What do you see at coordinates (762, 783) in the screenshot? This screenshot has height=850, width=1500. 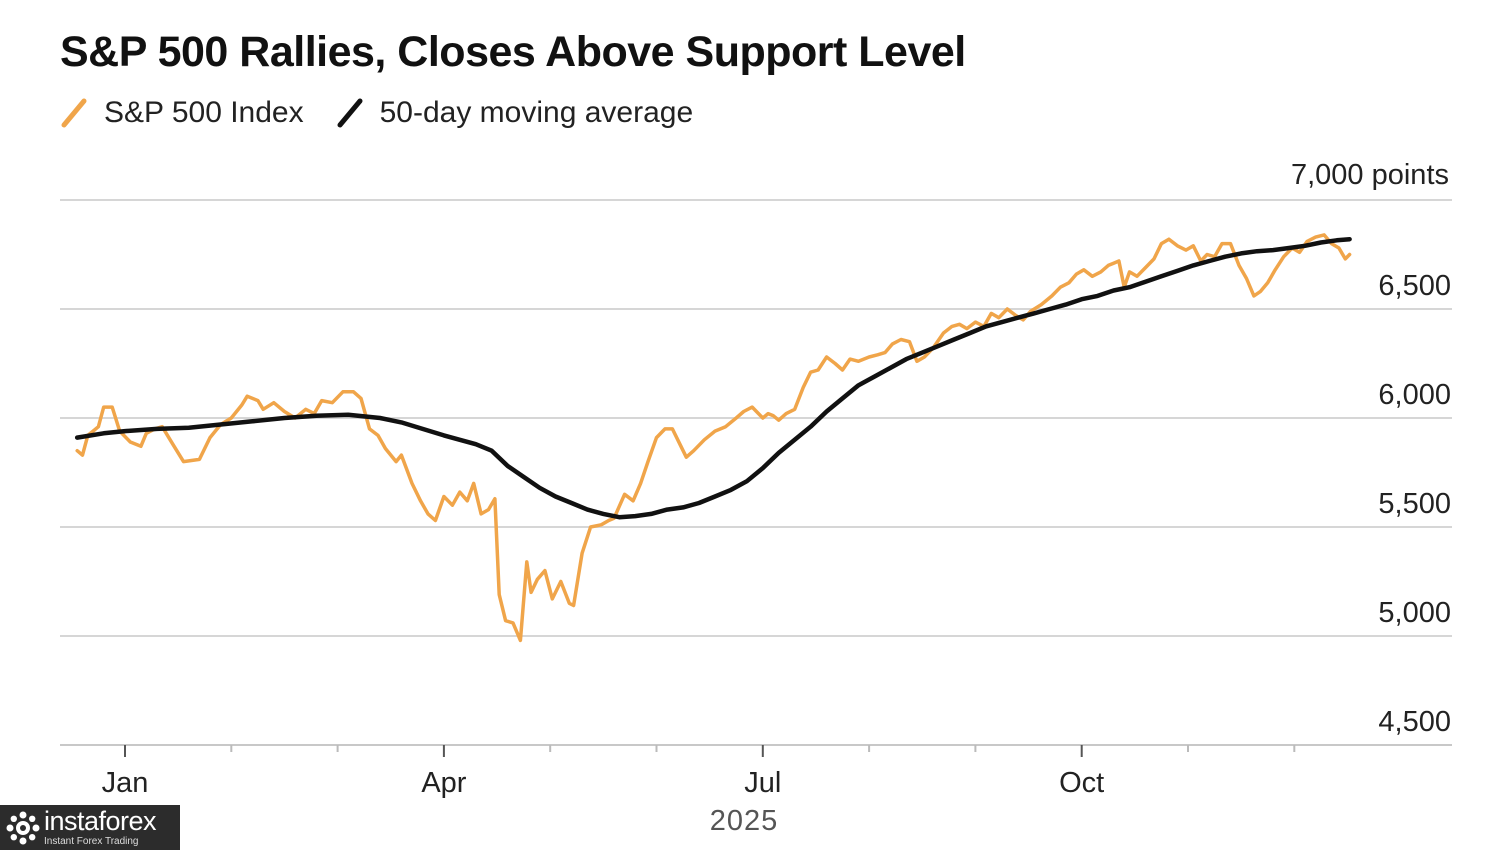 I see `x-tick-label-jul: Jul` at bounding box center [762, 783].